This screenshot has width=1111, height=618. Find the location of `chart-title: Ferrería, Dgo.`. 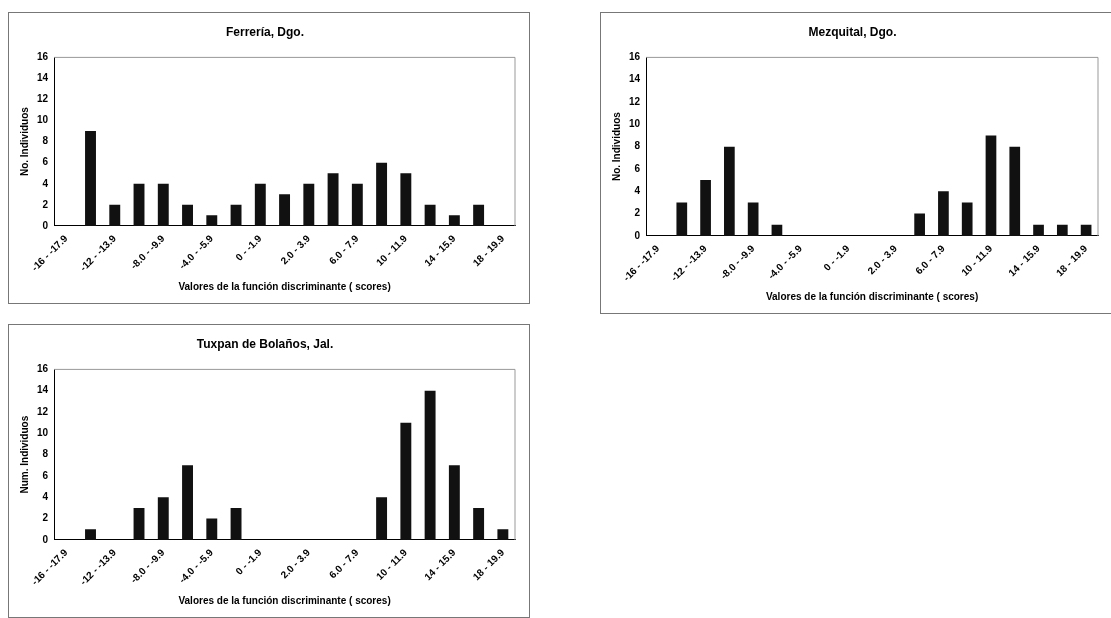

chart-title: Ferrería, Dgo. is located at coordinates (265, 31).